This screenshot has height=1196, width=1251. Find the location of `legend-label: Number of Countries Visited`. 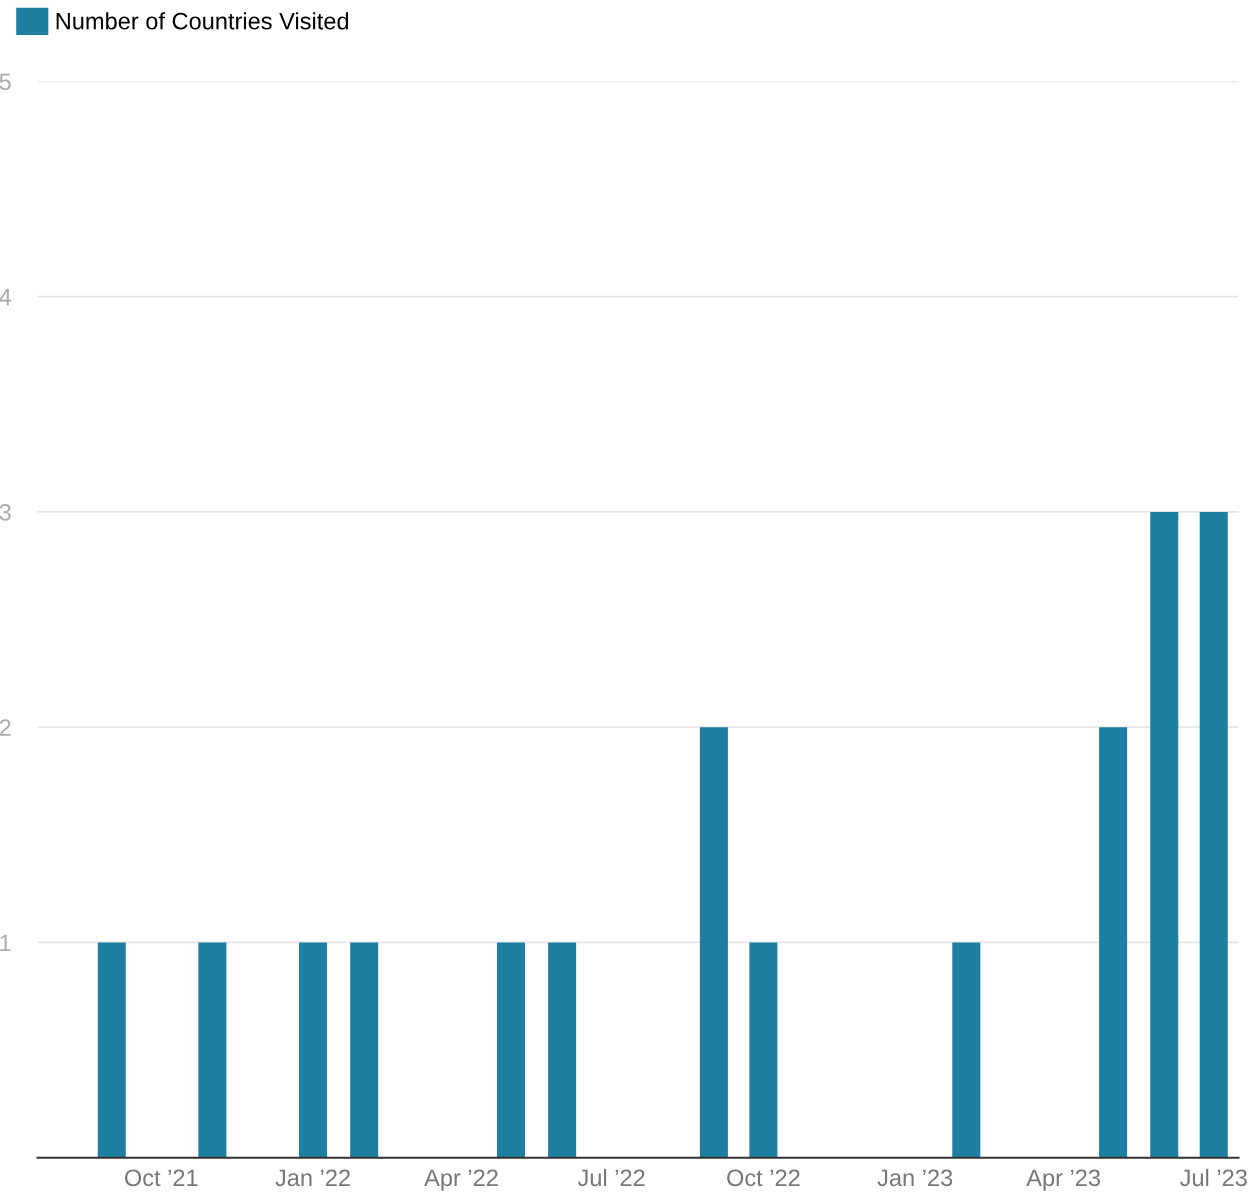

legend-label: Number of Countries Visited is located at coordinates (202, 21).